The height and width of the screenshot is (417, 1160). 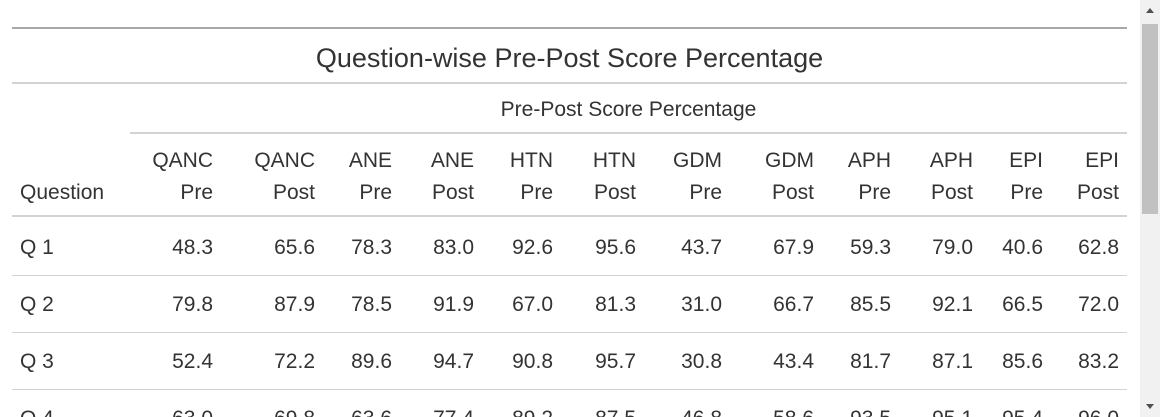 What do you see at coordinates (294, 410) in the screenshot?
I see `cell-value: 69.8` at bounding box center [294, 410].